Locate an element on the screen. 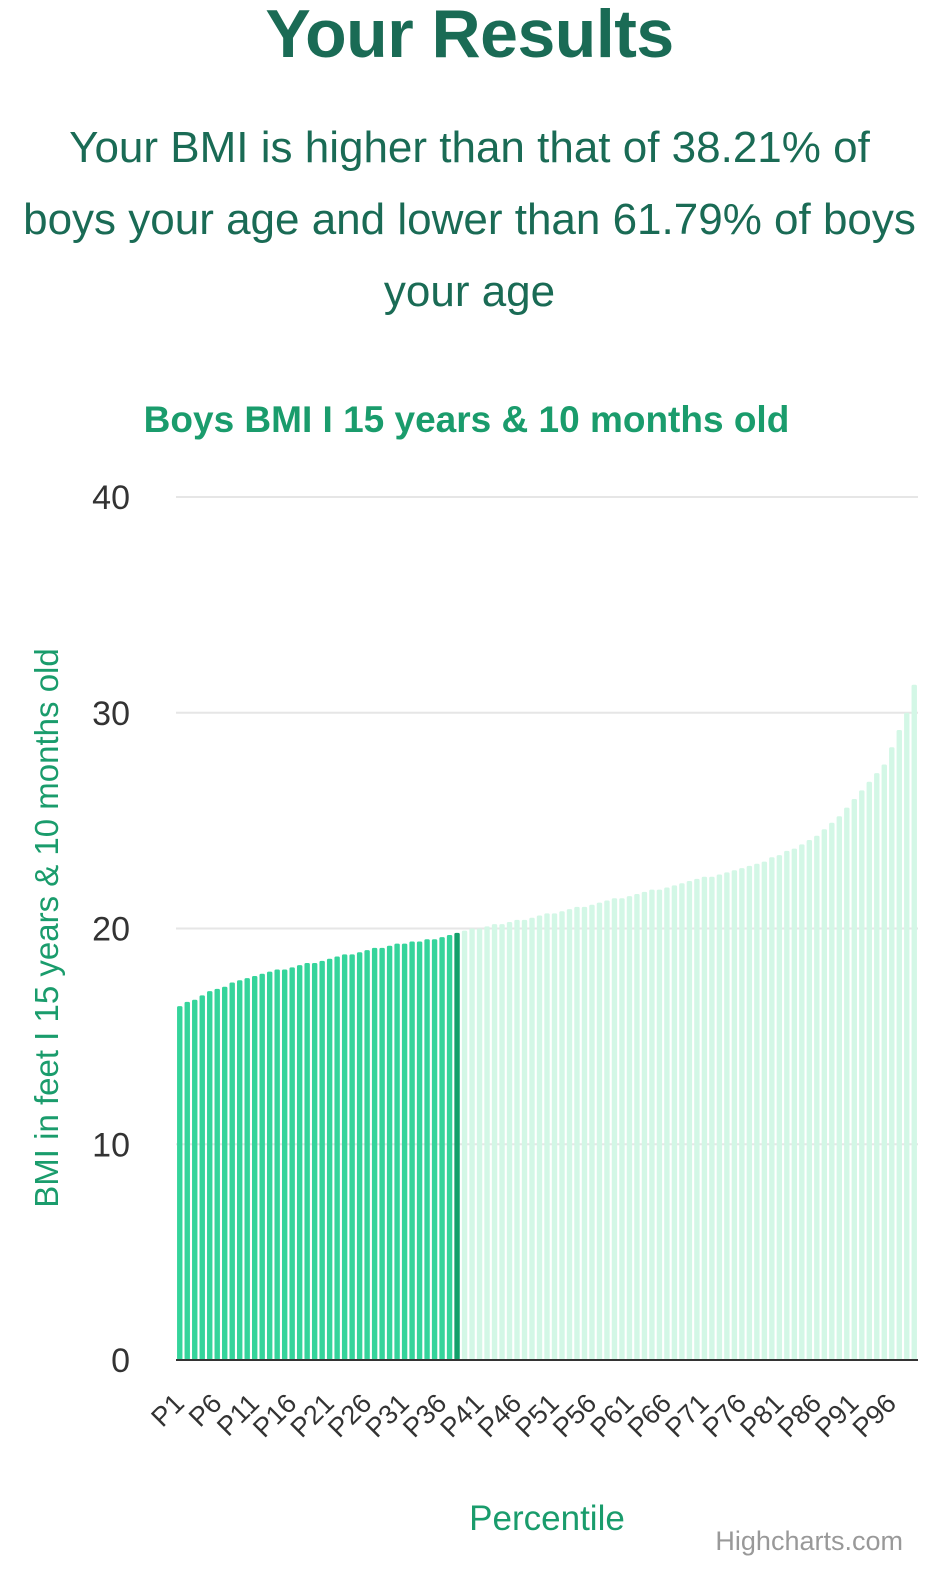  bar-p77 is located at coordinates (749, 1112).